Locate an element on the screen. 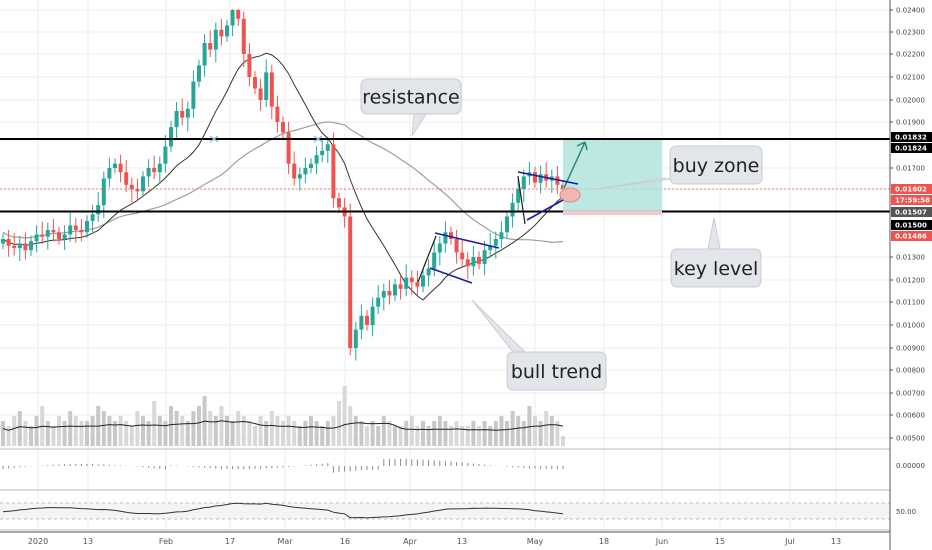 The width and height of the screenshot is (932, 550). price-tick-label-0: 0.02400 is located at coordinates (910, 11).